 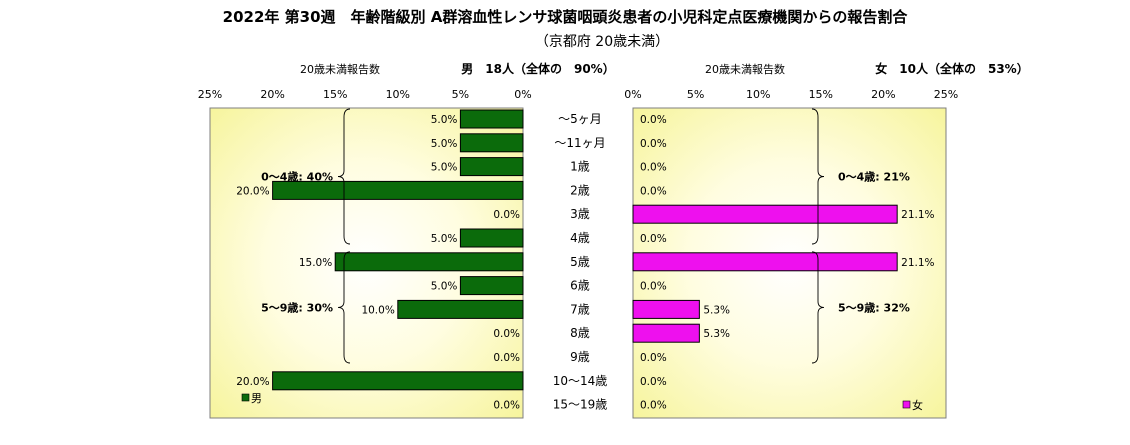 What do you see at coordinates (398, 94) in the screenshot?
I see `male-tick-label: 10%` at bounding box center [398, 94].